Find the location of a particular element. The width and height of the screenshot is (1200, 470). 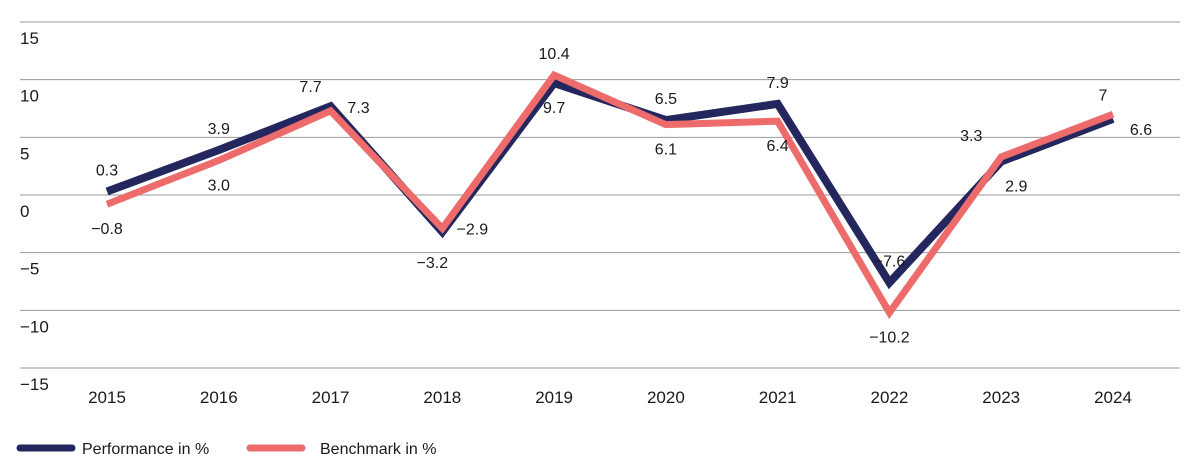

x-tick-label: 2016 is located at coordinates (219, 397).